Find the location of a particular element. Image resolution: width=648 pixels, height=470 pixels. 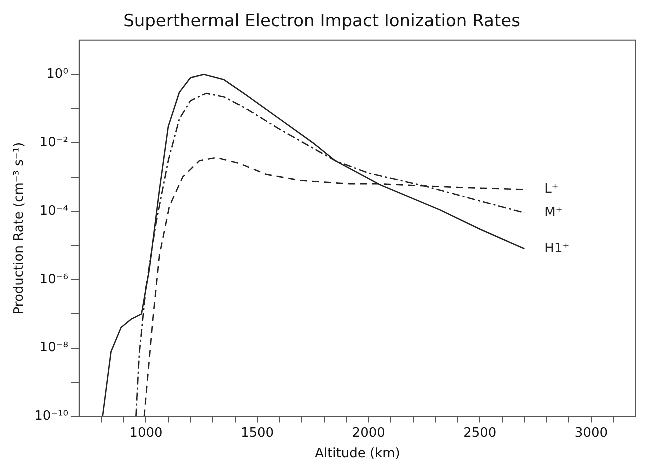

x-tick-label: 1000 is located at coordinates (146, 433).